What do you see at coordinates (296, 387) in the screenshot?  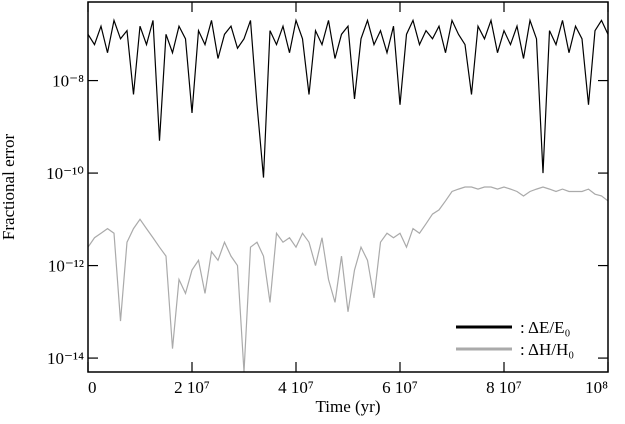 I see `x-tick-label: 4 10⁷` at bounding box center [296, 387].